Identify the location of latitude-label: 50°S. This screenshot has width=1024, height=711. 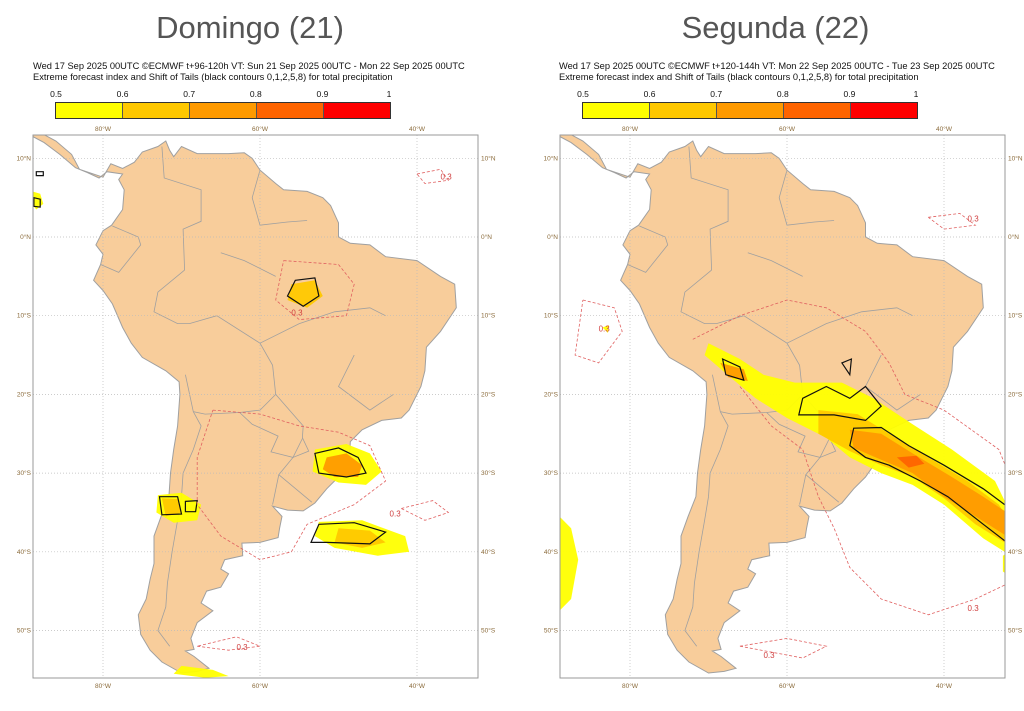
(1015, 631).